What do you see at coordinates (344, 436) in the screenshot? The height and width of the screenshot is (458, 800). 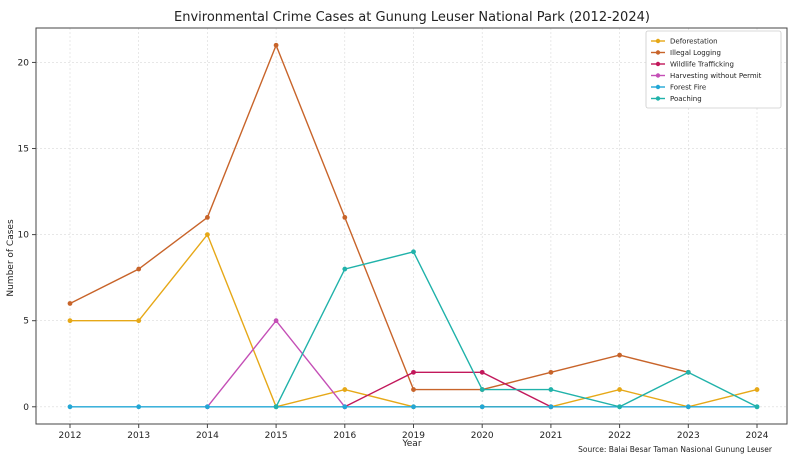 I see `x-tick-label: 2016` at bounding box center [344, 436].